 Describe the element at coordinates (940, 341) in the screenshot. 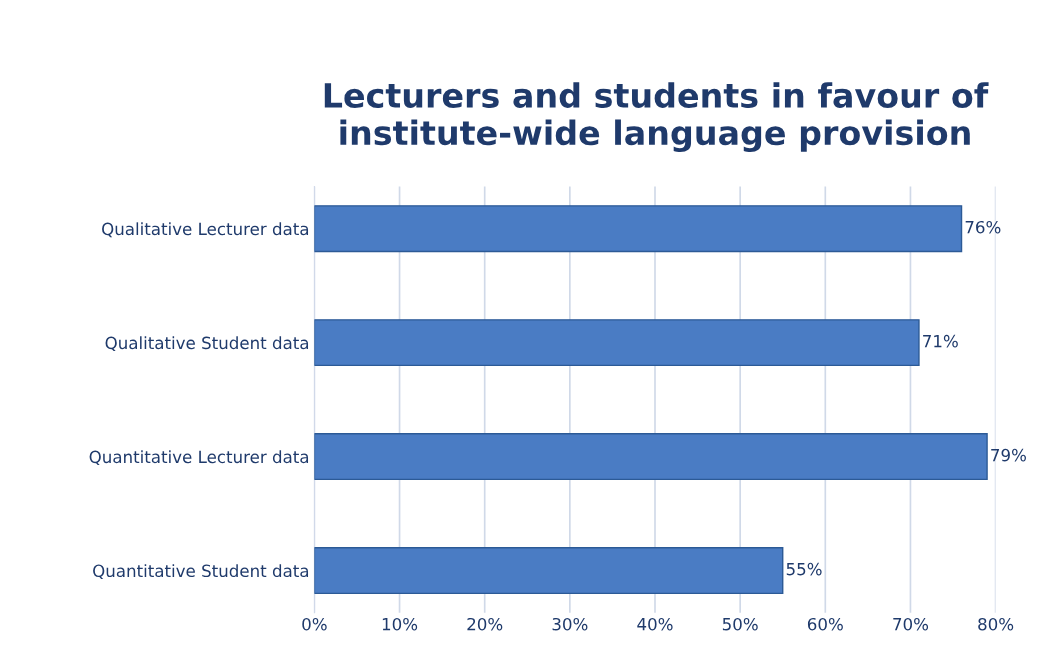

I see `data-label: 71%` at that location.